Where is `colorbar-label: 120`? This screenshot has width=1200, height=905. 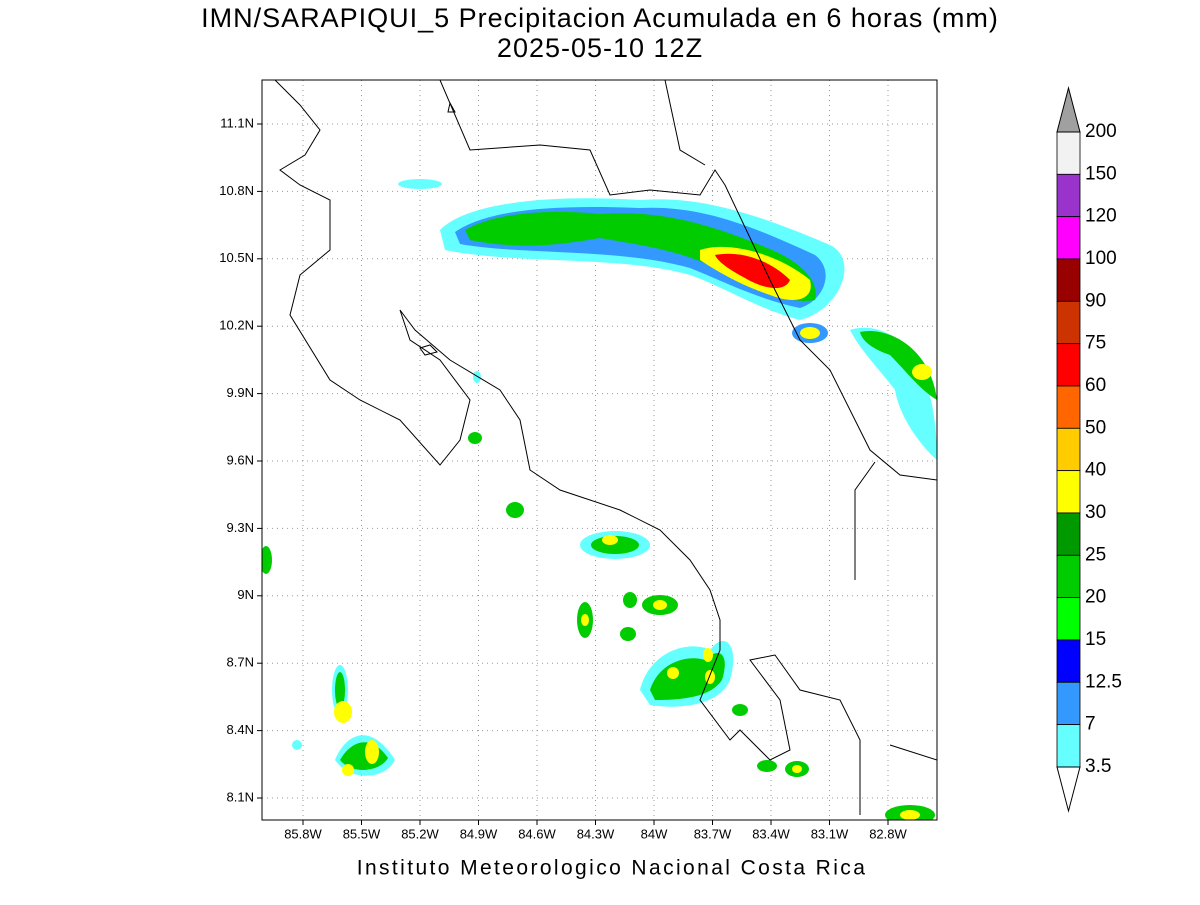
colorbar-label: 120 is located at coordinates (1101, 216).